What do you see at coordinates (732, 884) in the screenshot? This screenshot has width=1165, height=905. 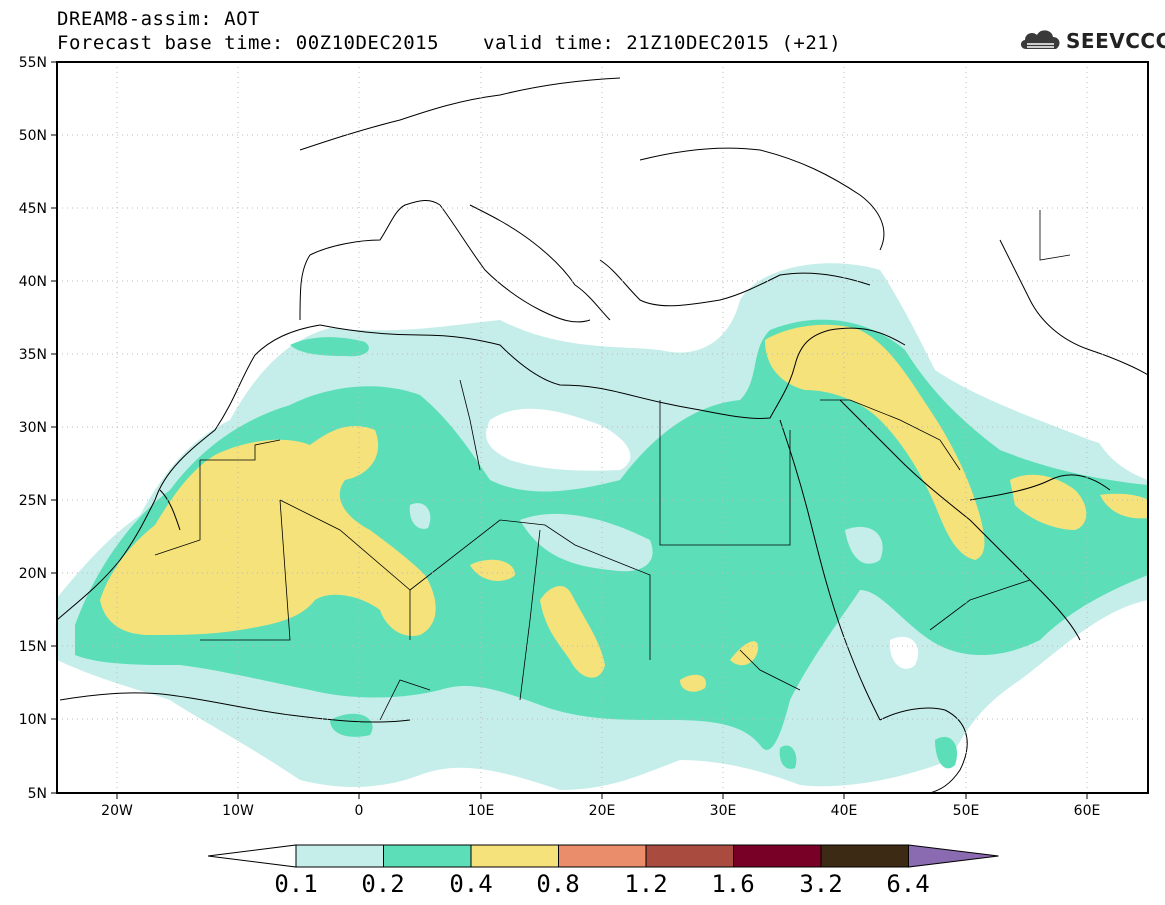 I see `colorbar-label: 1.6` at bounding box center [732, 884].